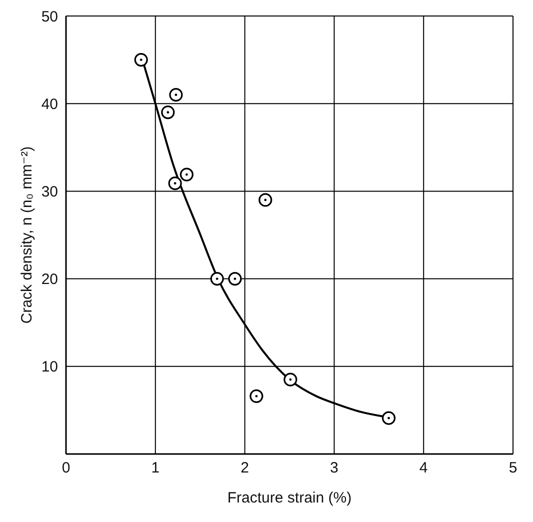  Describe the element at coordinates (289, 498) in the screenshot. I see `x-axis-title: Fracture strain (%)` at that location.